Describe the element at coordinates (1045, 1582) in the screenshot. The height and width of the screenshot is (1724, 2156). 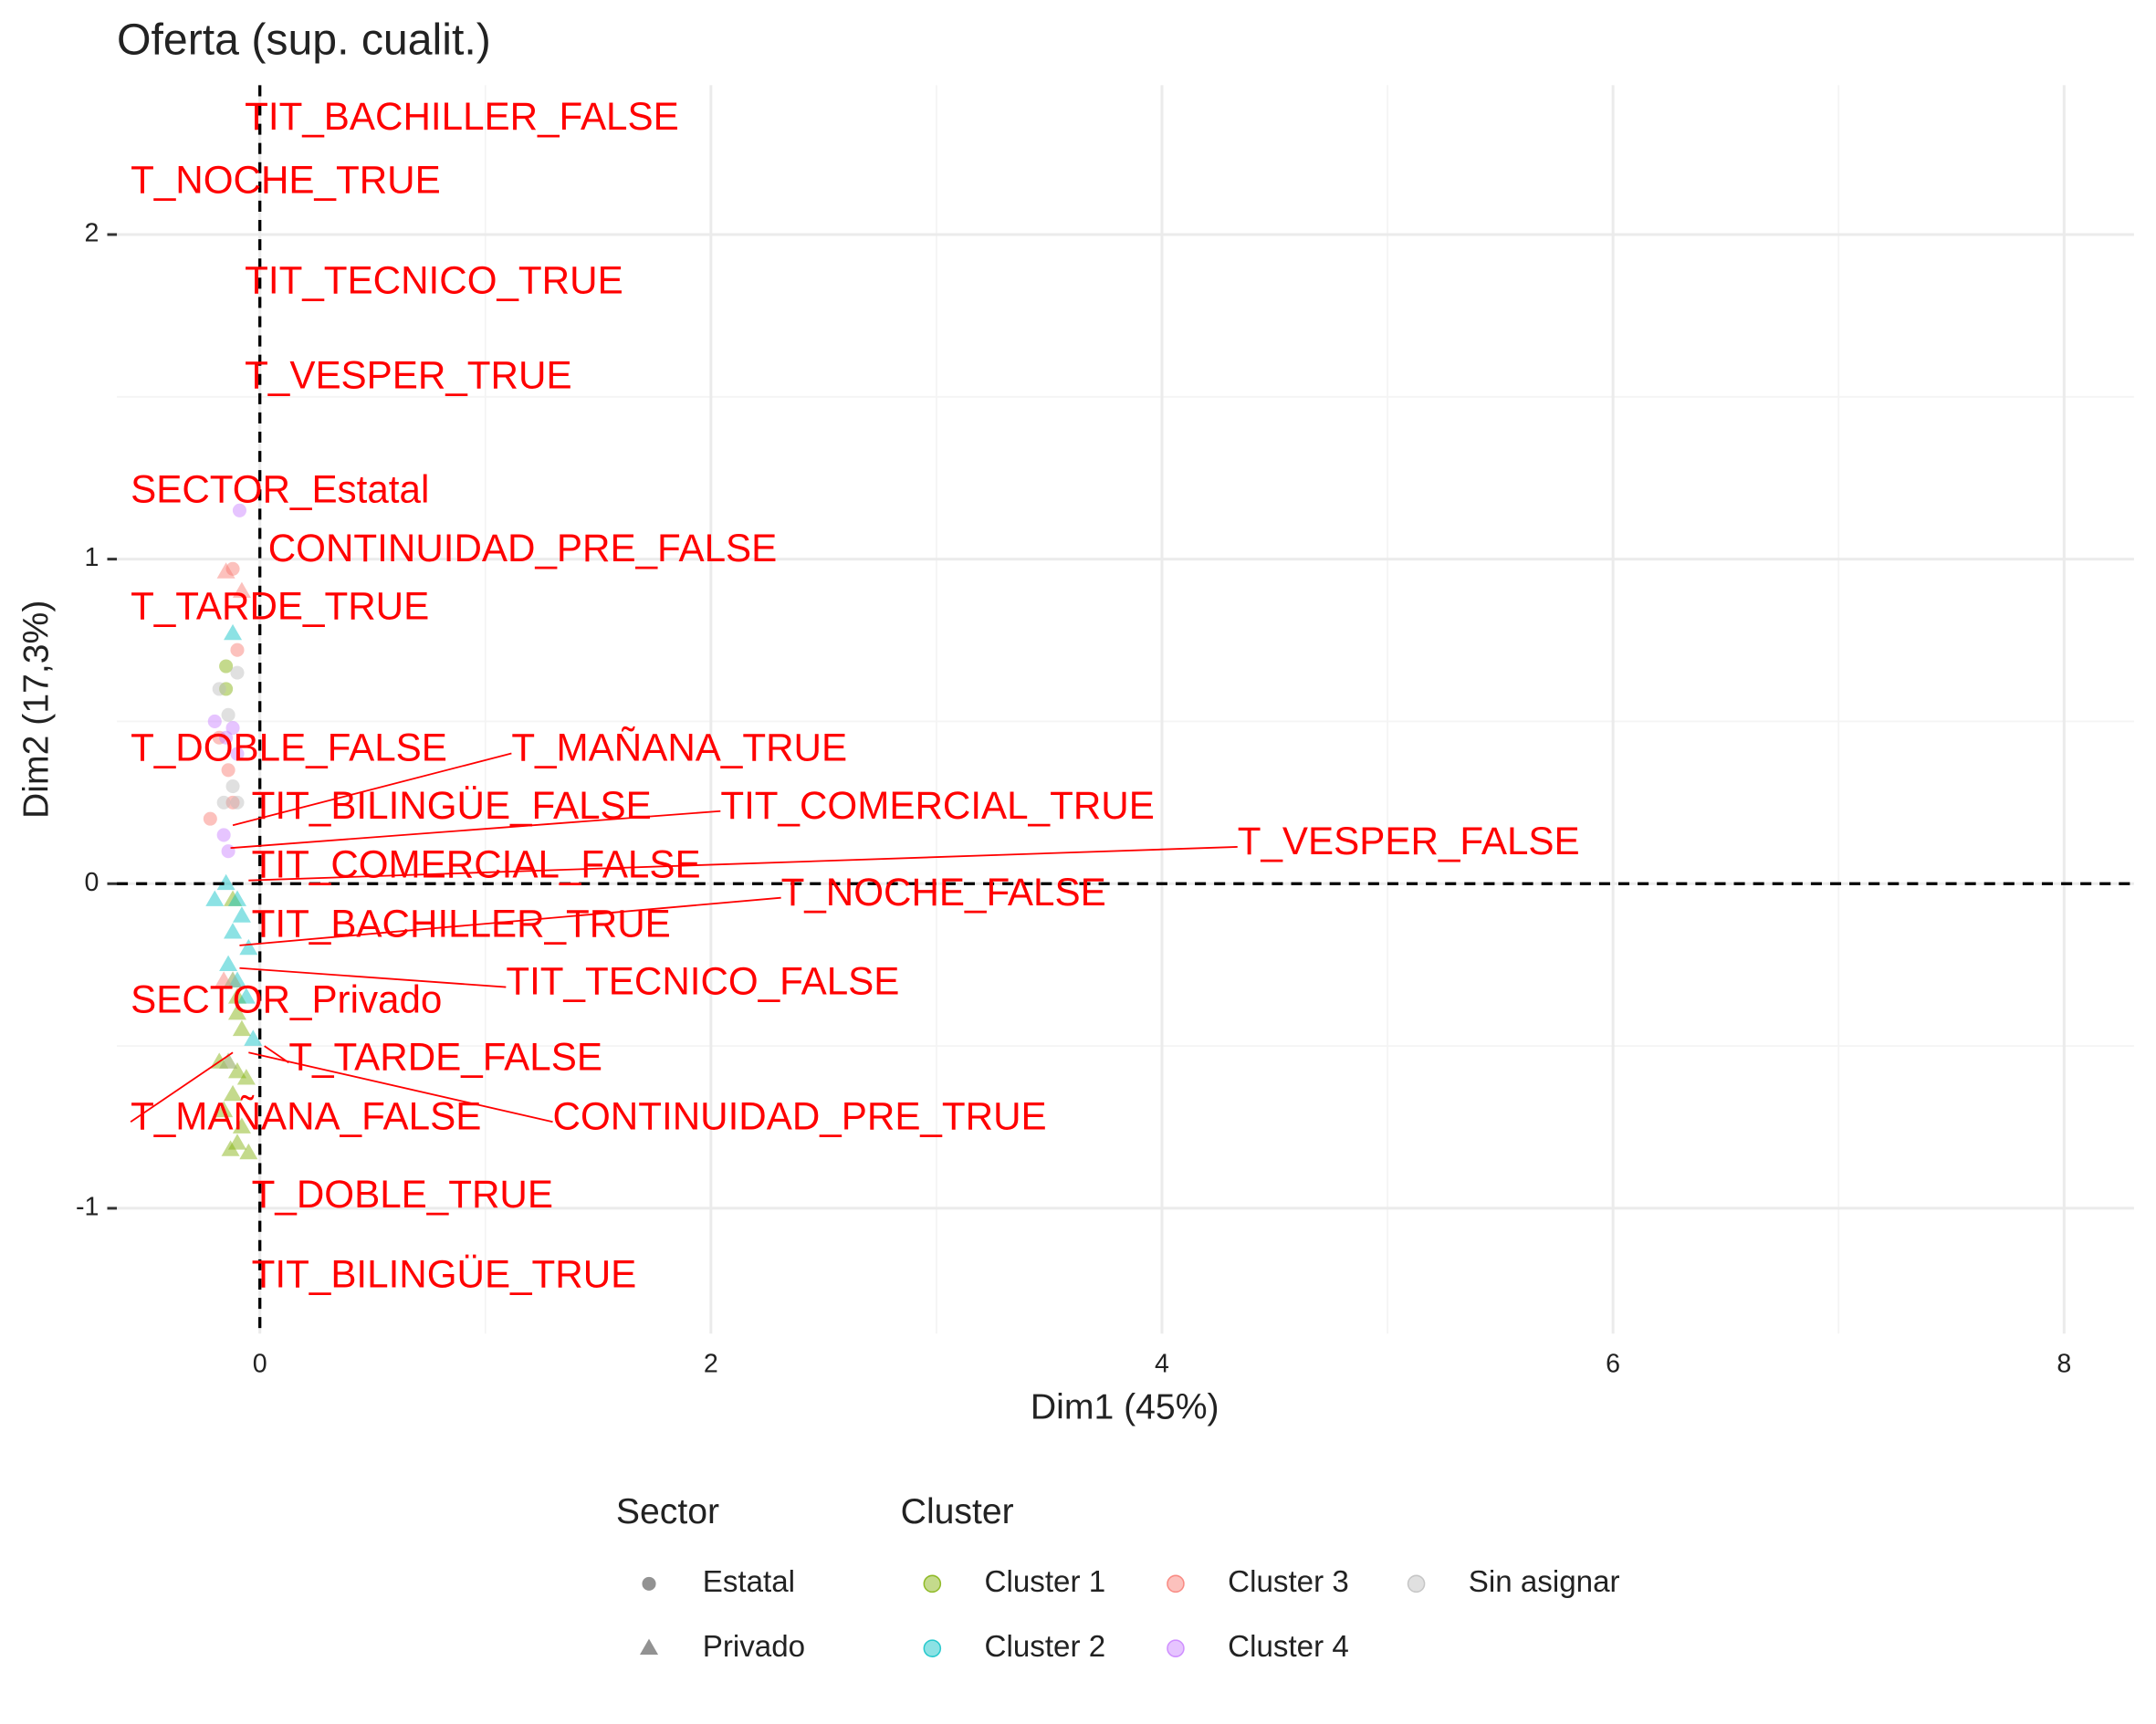
I see `legend-label: Cluster 1` at that location.